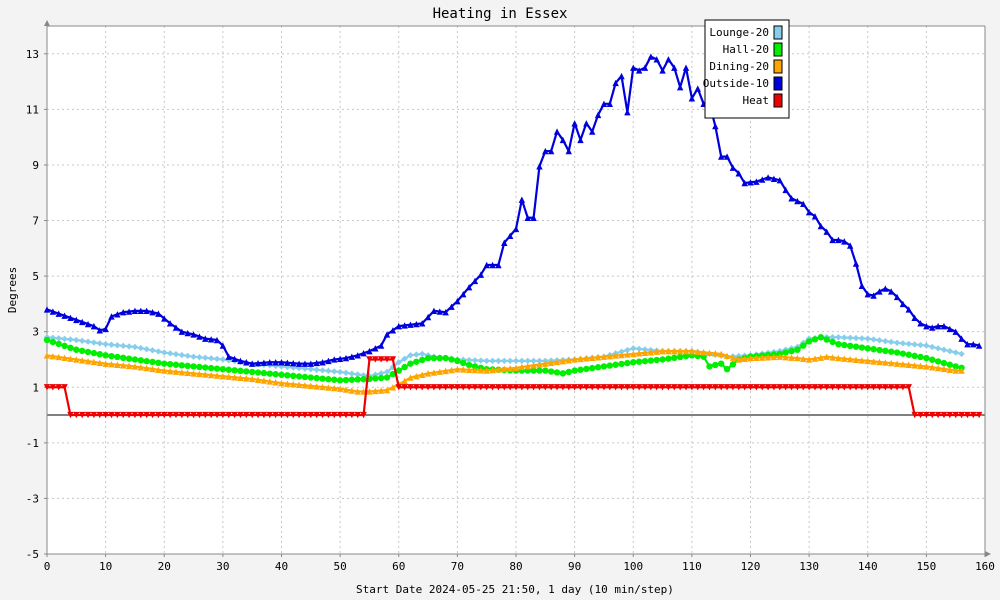 The height and width of the screenshot is (600, 1000). Describe the element at coordinates (47, 566) in the screenshot. I see `x-tick-label: 0` at that location.